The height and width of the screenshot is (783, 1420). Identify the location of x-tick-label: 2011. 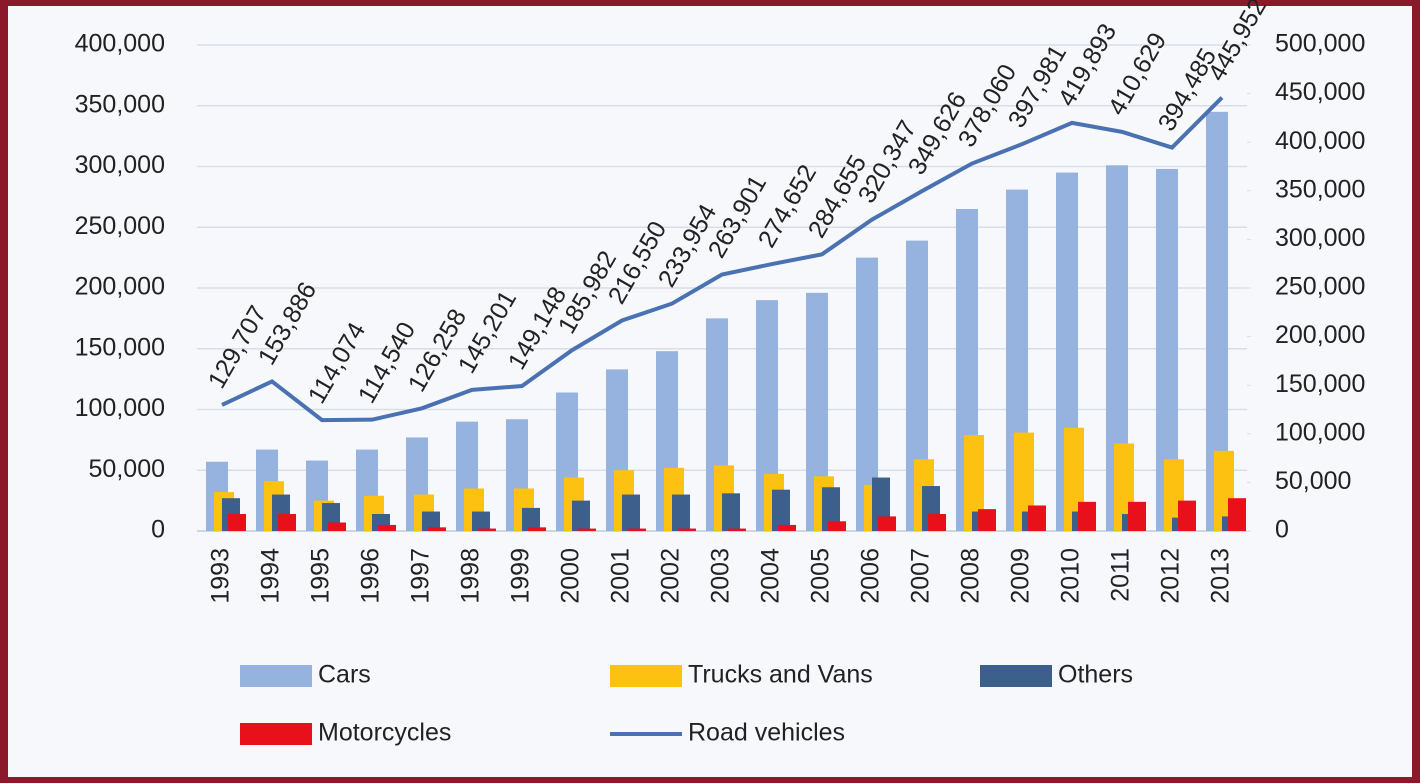
(1121, 575).